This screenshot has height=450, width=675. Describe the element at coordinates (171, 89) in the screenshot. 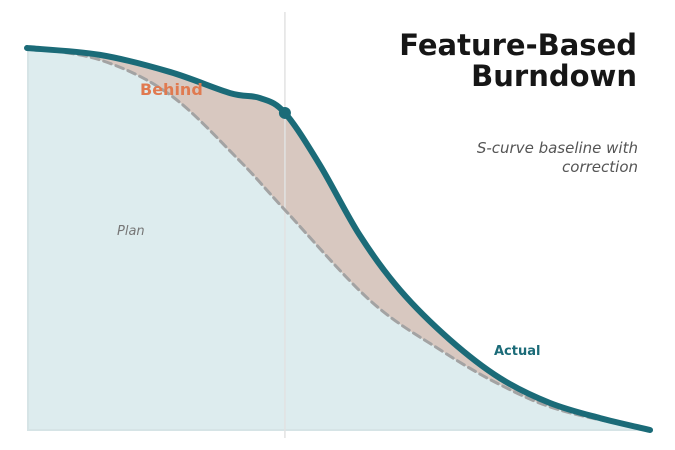

I see `annotation: Behind` at that location.